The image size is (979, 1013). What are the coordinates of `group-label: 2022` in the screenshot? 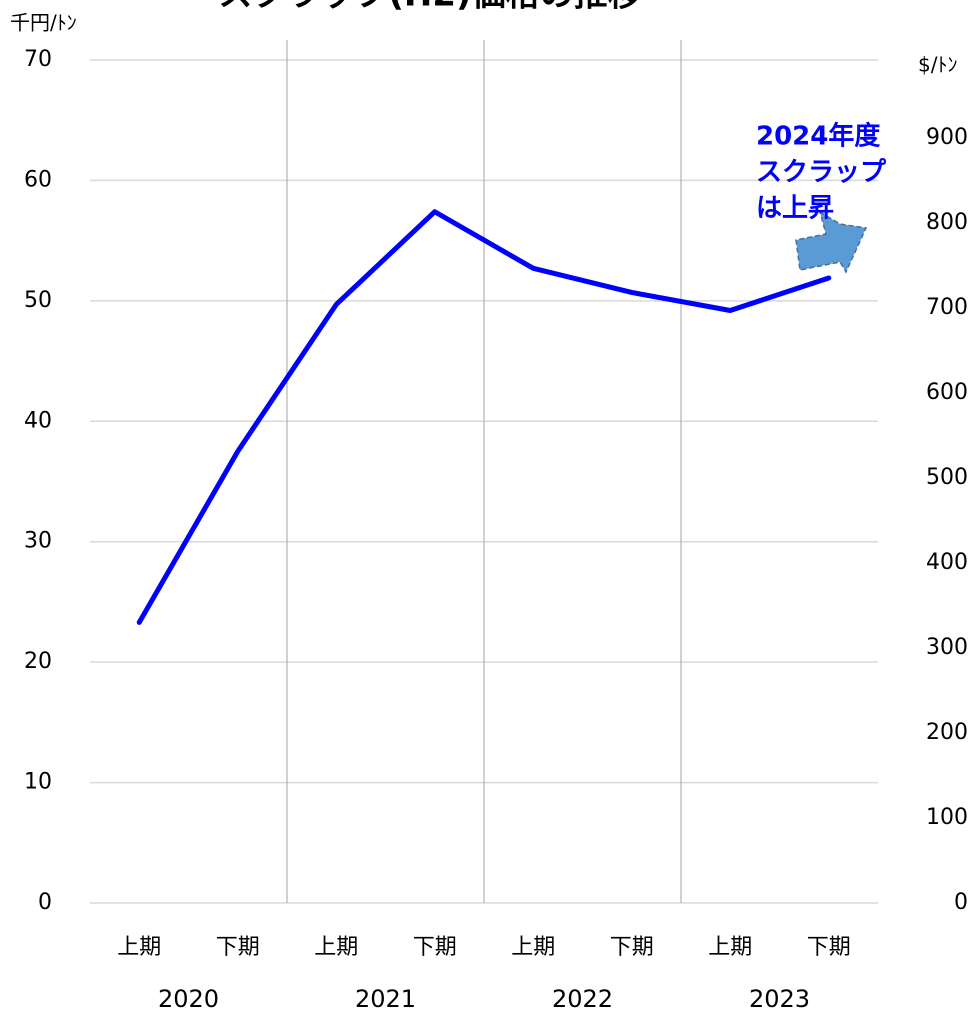 It's located at (582, 999).